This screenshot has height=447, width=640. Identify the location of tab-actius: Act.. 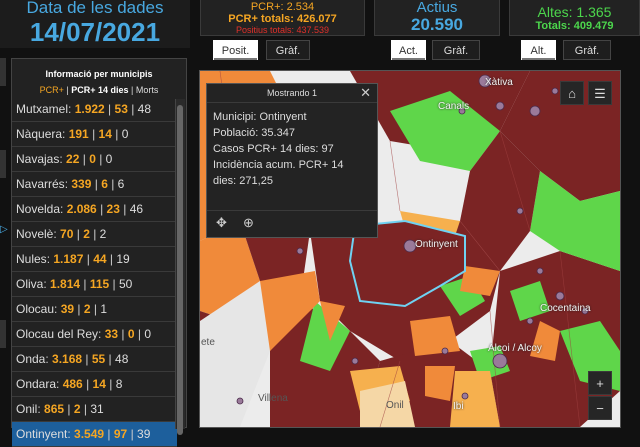
(408, 50).